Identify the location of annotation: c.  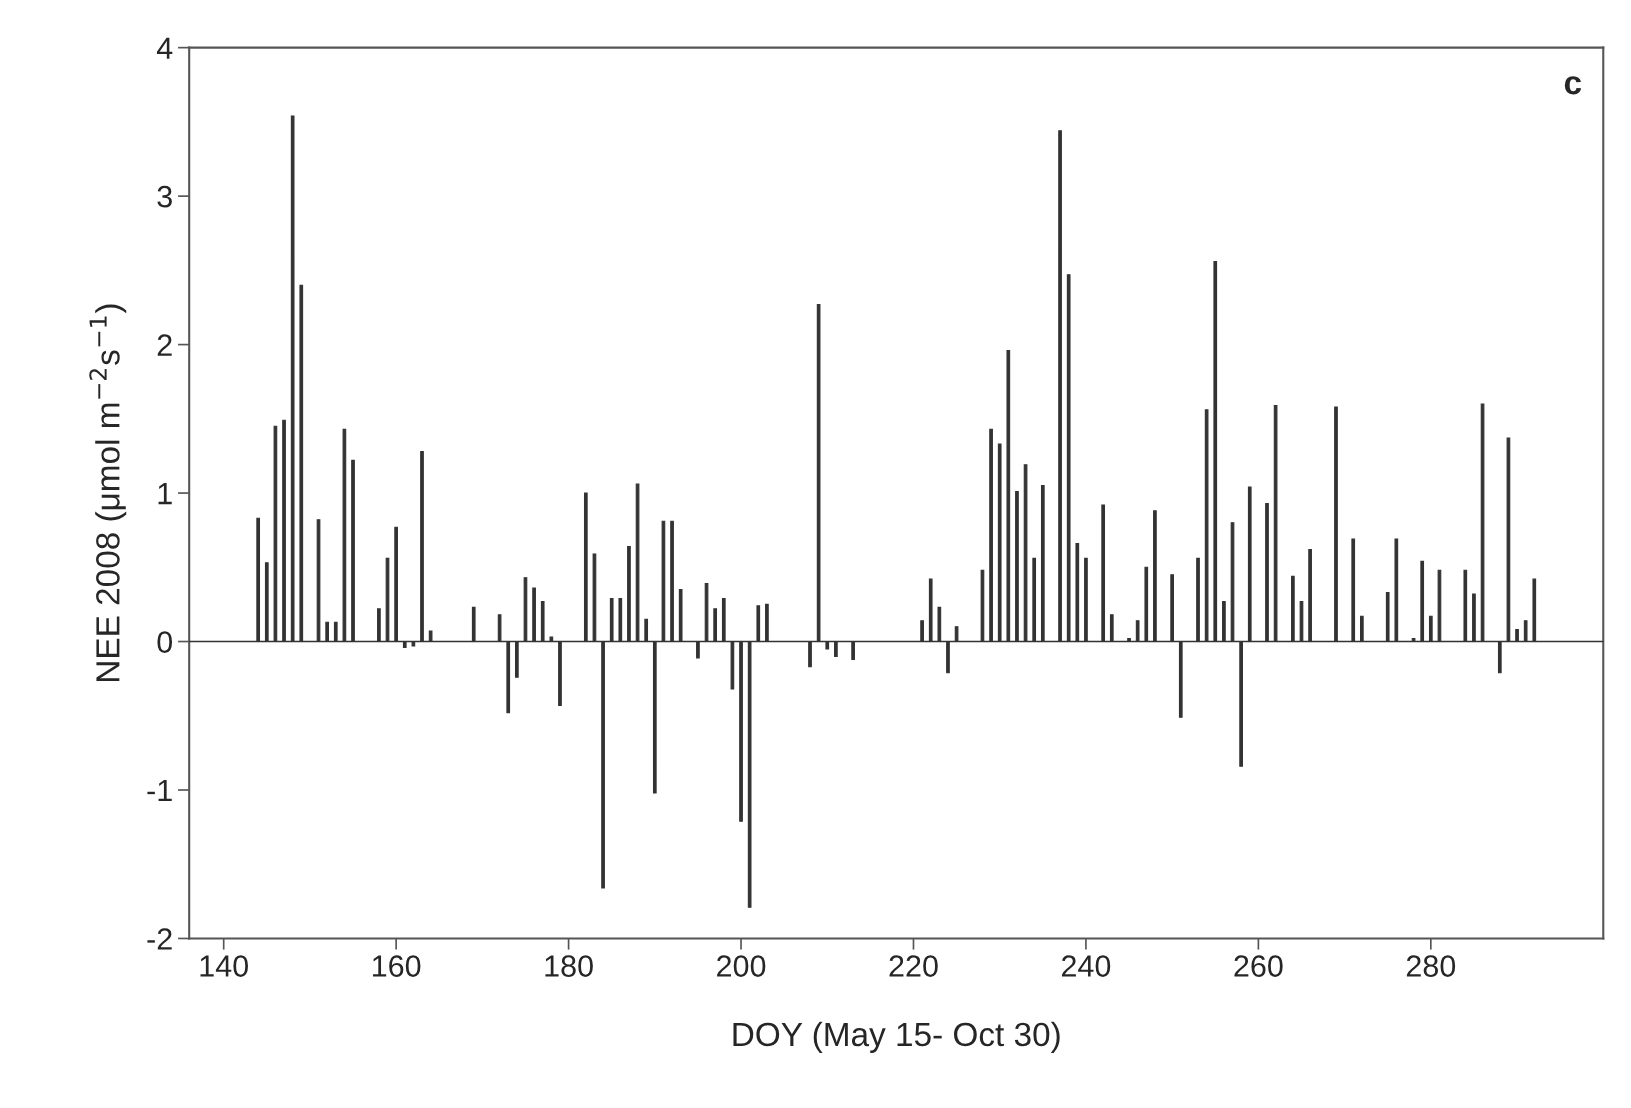
(1573, 85).